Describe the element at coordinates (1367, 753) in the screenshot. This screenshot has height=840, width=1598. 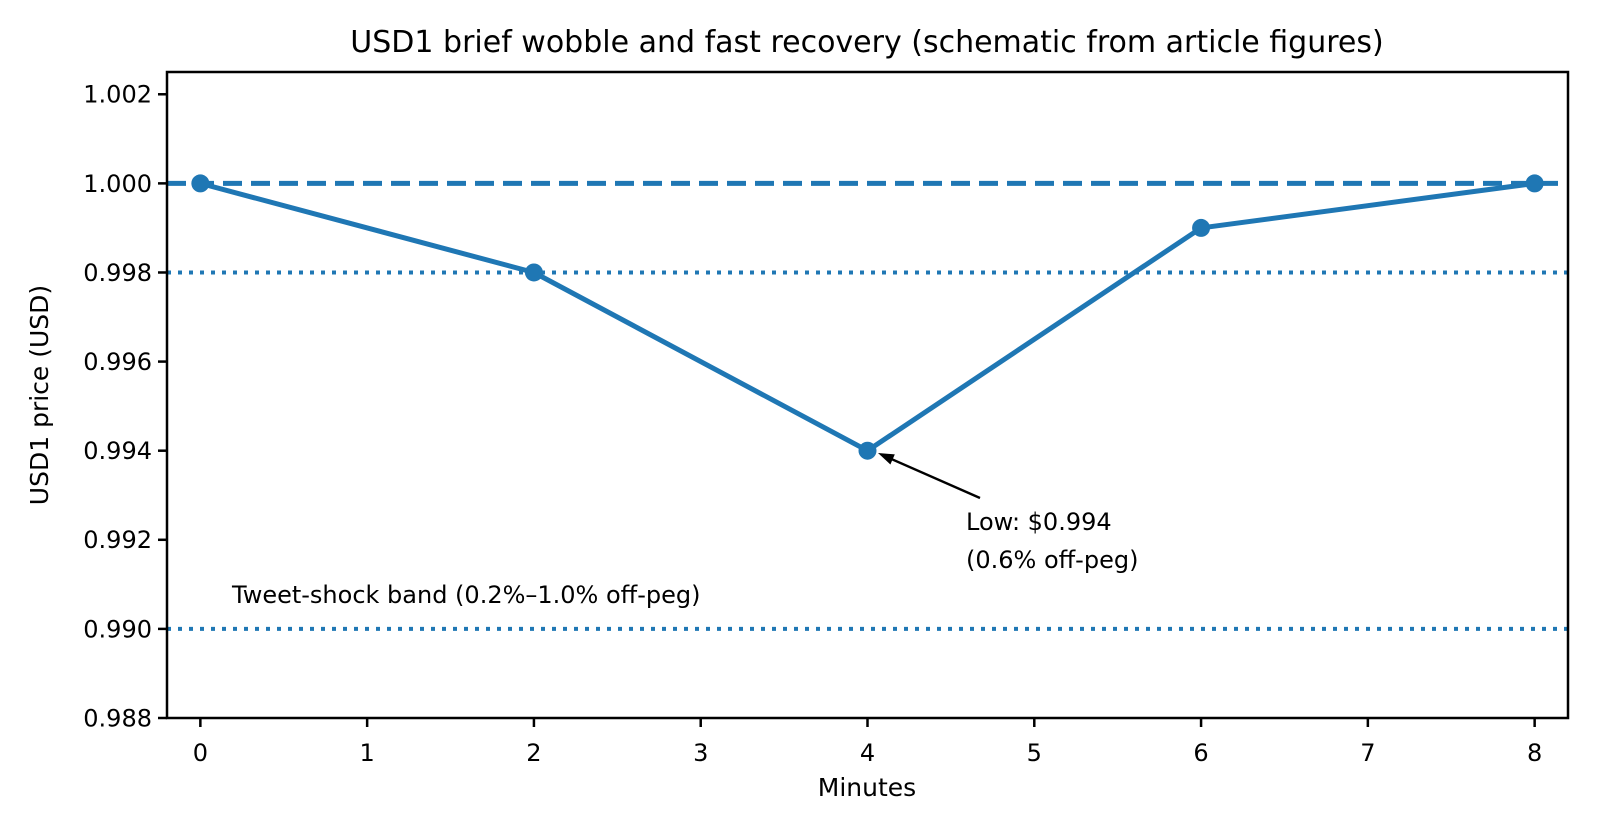
I see `x-tick-label: 7` at that location.